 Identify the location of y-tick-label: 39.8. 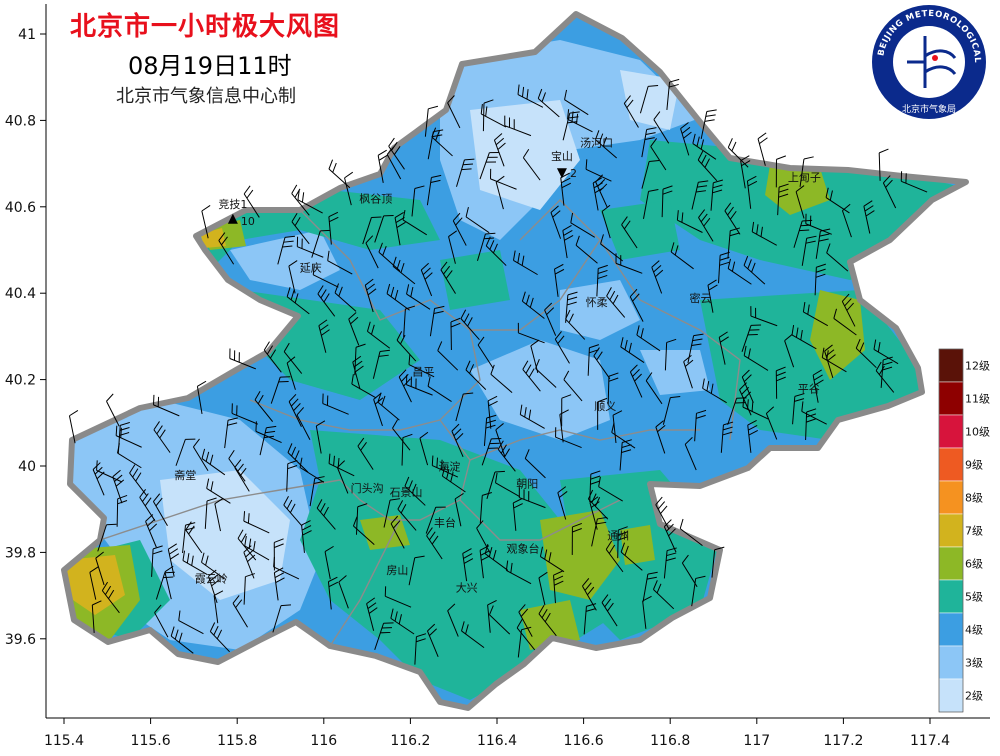
(20, 553).